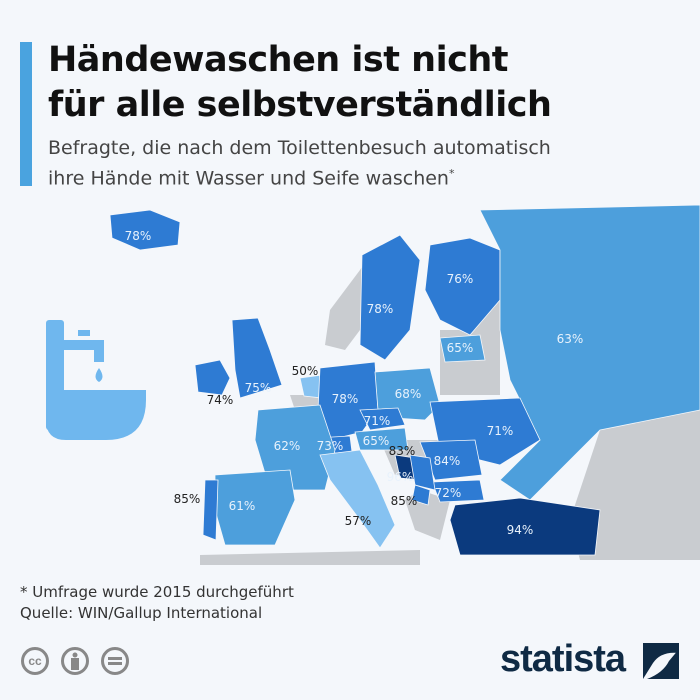 Image resolution: width=700 pixels, height=700 pixels. Describe the element at coordinates (661, 661) in the screenshot. I see `statista-logo-icon` at that location.